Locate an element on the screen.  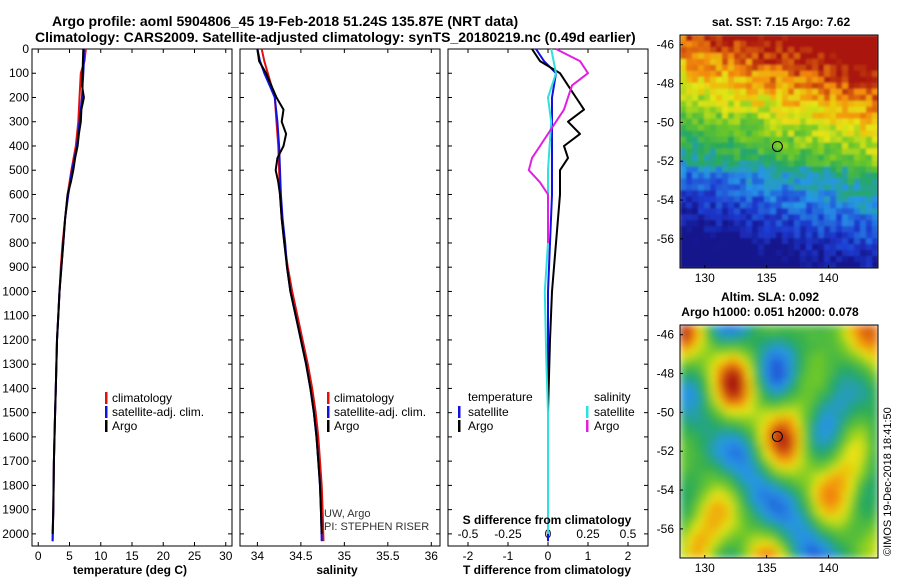
imos-credit: ©IMOS 19-Dec-2018 18:41:50 is located at coordinates (888, 481).